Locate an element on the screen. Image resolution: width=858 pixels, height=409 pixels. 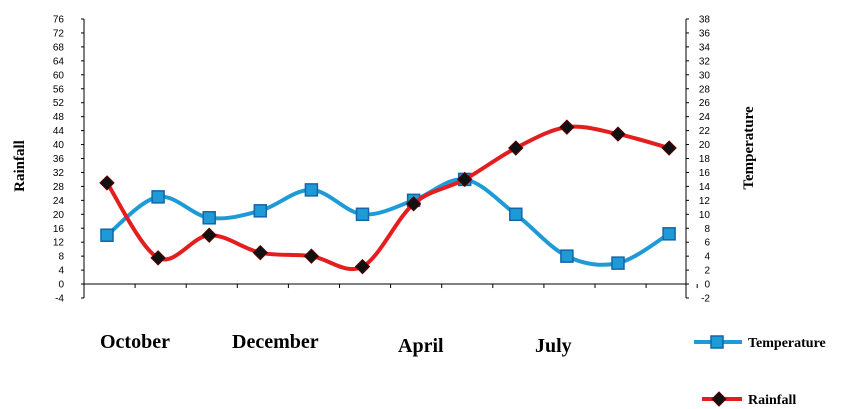
left-tick-label: 4 is located at coordinates (61, 271).